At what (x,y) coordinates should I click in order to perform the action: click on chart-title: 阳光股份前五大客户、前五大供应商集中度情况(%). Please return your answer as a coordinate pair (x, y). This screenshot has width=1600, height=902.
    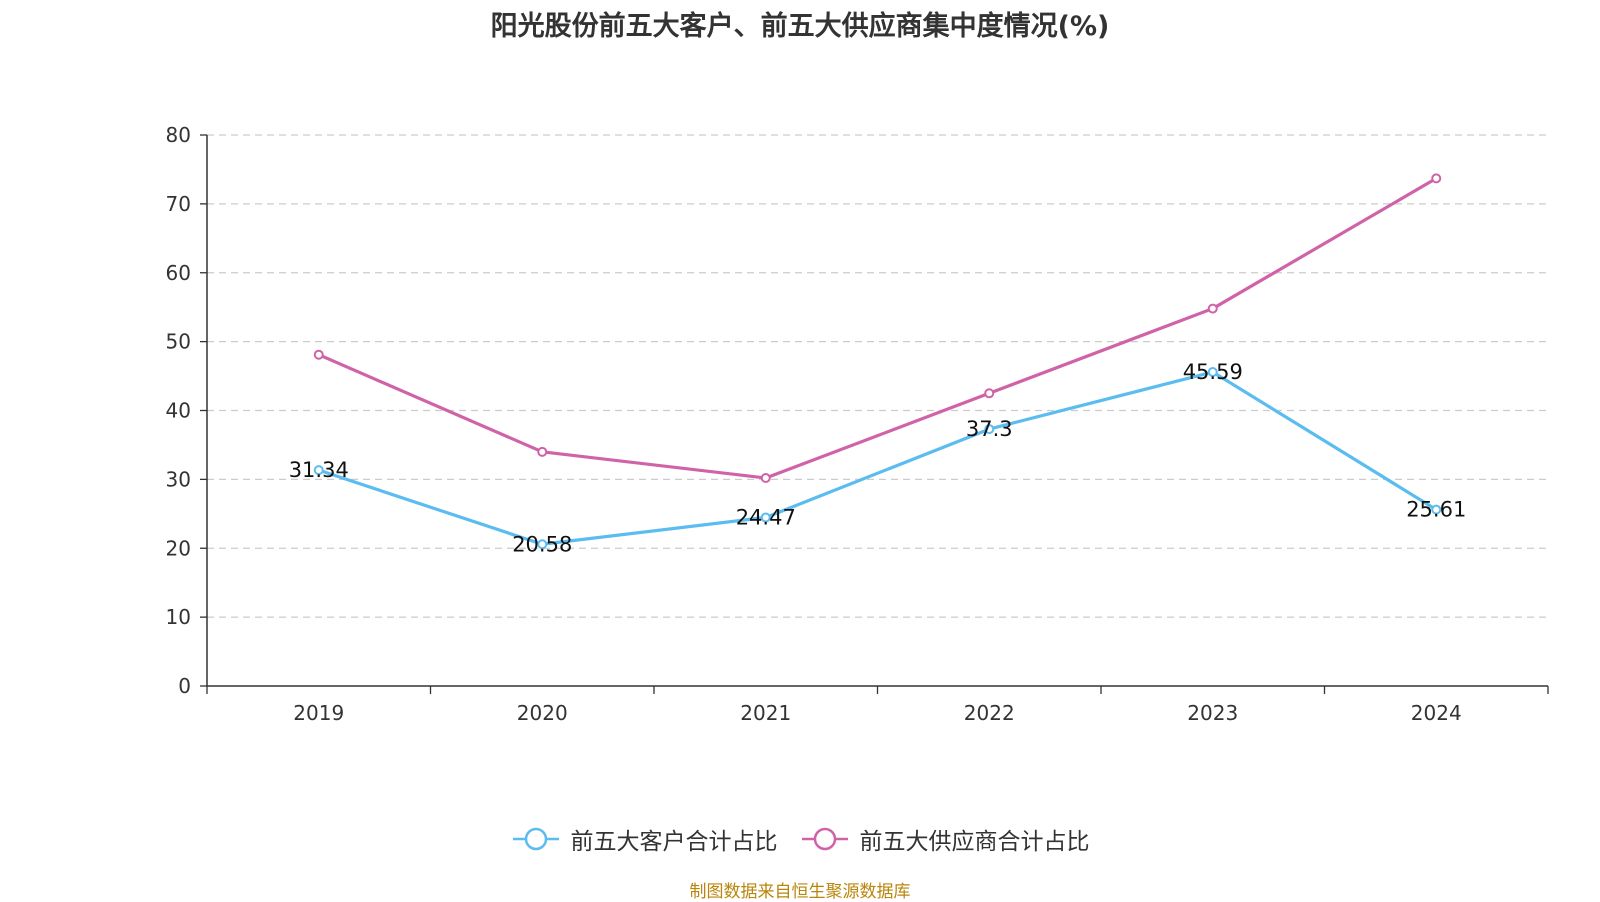
    Looking at the image, I should click on (800, 26).